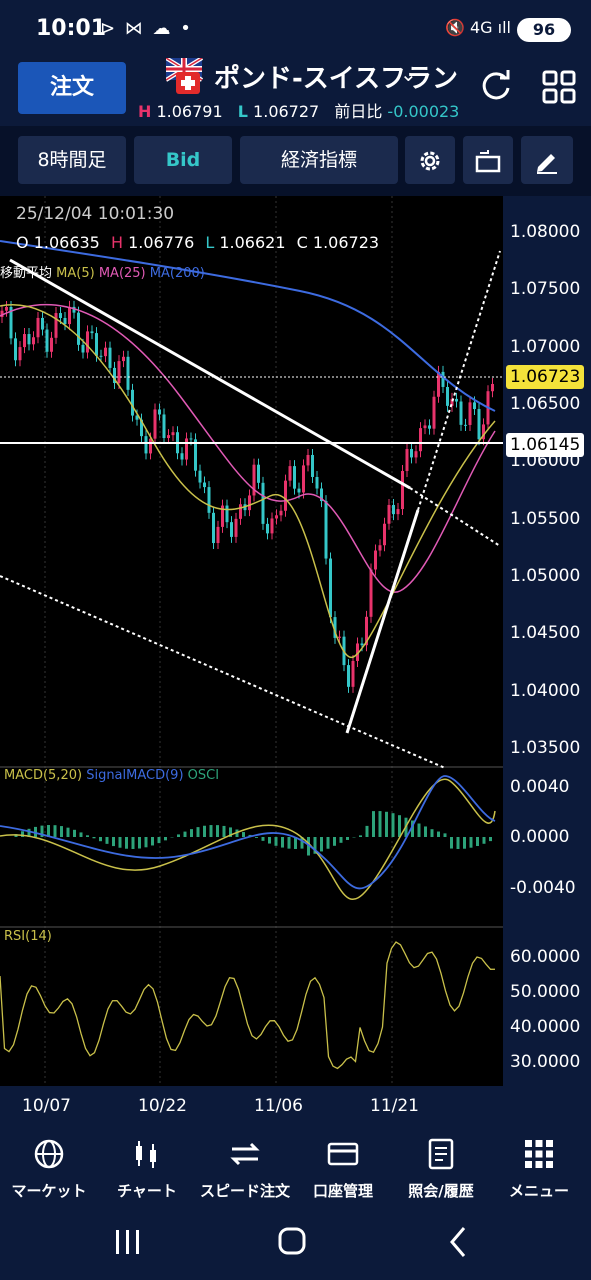 The height and width of the screenshot is (1280, 591). Describe the element at coordinates (286, 111) in the screenshot. I see `low-value: 1.06727` at that location.